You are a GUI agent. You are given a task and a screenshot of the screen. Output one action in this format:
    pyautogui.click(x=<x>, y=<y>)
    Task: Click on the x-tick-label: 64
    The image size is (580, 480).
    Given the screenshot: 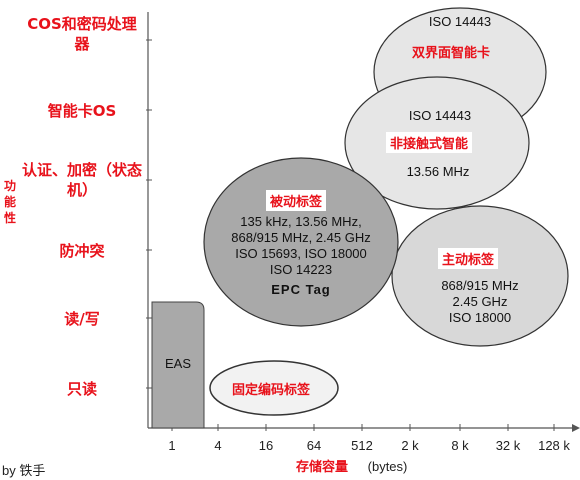 What is the action you would take?
    pyautogui.click(x=314, y=445)
    